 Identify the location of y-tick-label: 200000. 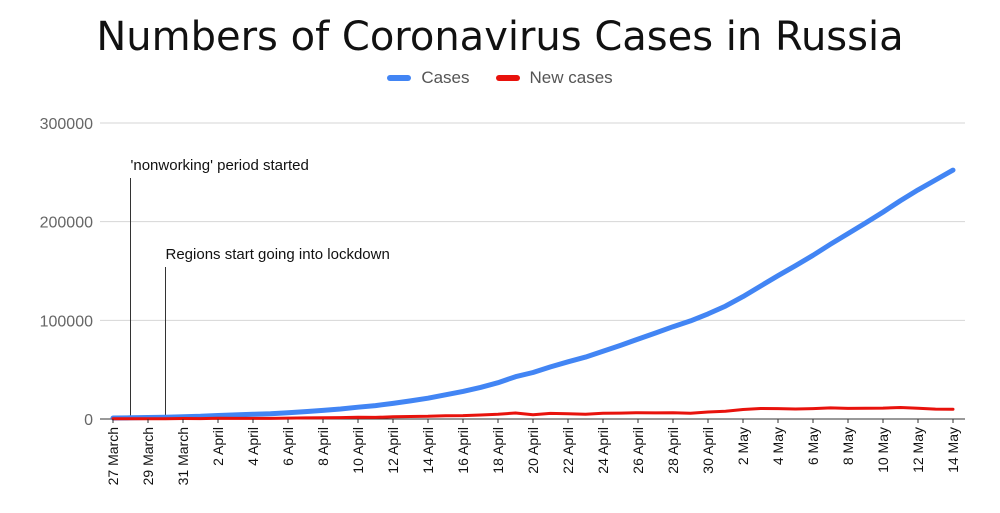
(66, 223).